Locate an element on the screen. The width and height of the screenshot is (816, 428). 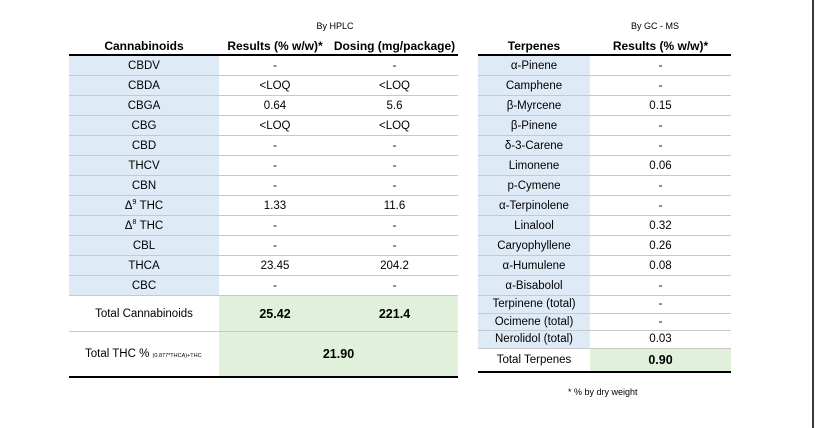
terpene-row: β-Myrcene 0.15 is located at coordinates (604, 105).